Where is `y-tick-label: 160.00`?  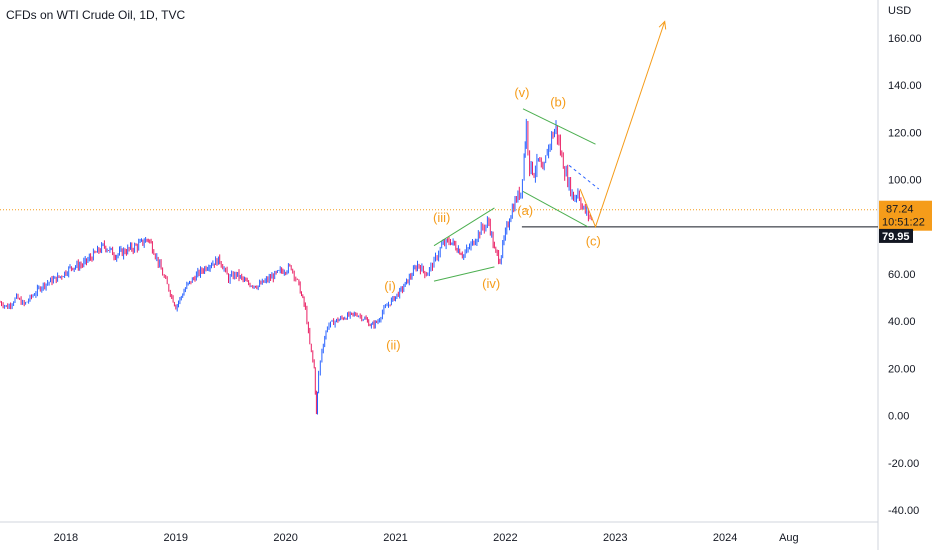
y-tick-label: 160.00 is located at coordinates (905, 39).